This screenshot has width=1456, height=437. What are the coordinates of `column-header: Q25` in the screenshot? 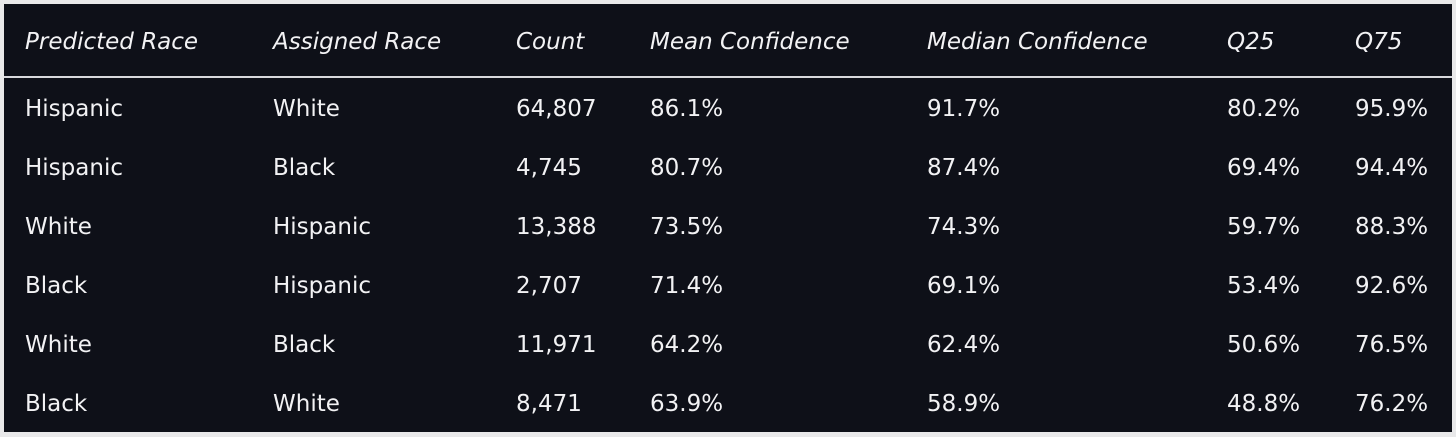 It's located at (1251, 42).